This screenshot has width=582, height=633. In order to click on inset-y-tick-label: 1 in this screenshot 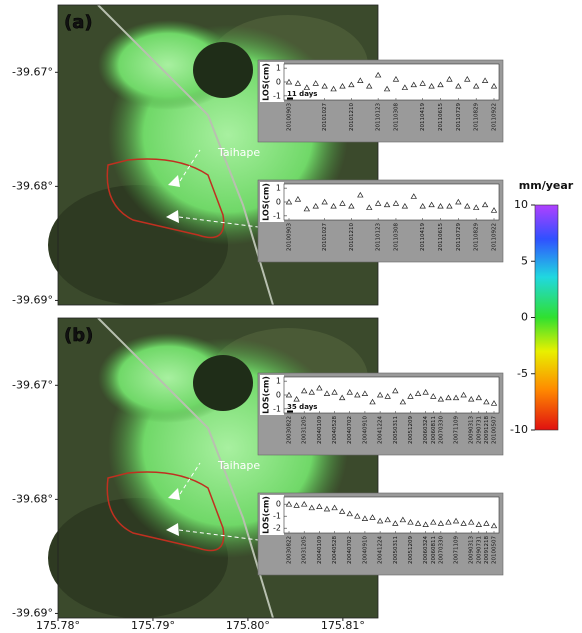, I will do `click(278, 188)`.